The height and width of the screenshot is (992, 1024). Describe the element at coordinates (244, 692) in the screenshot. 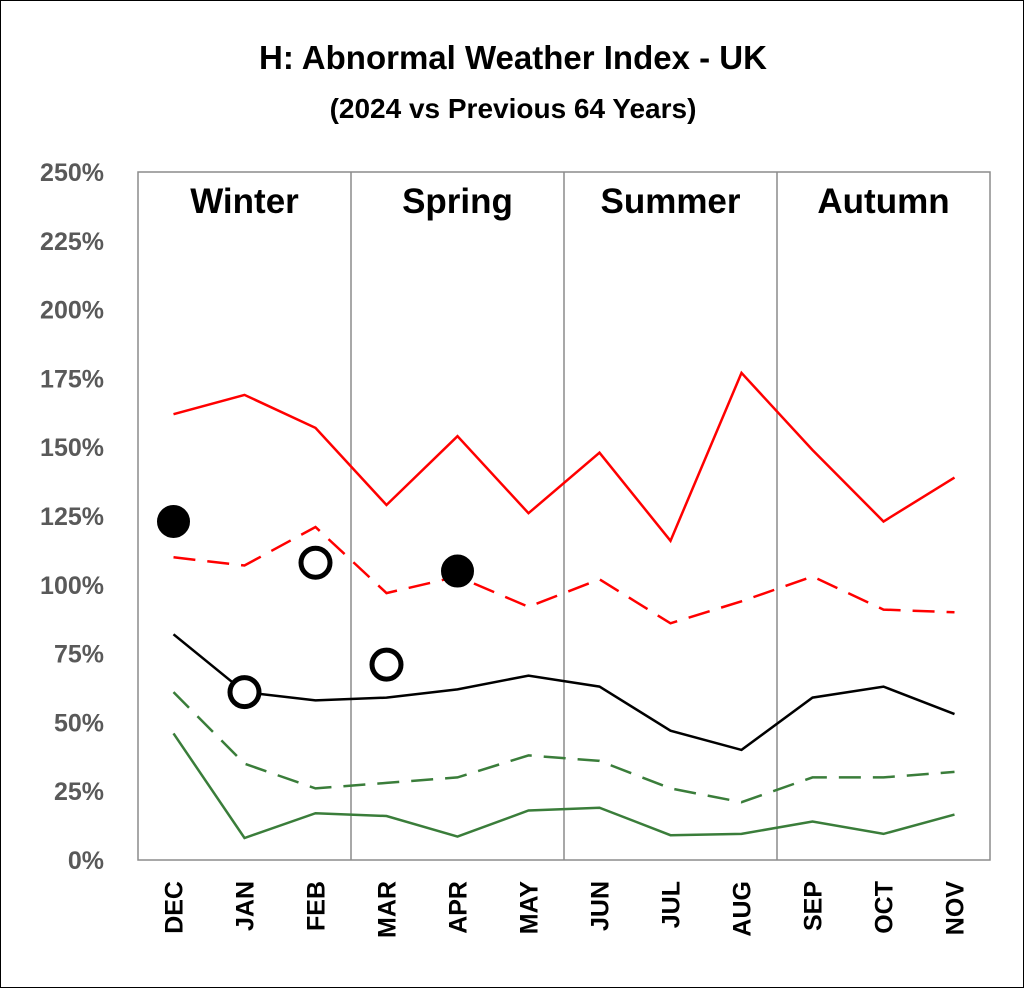

I see `marker-jan-hollow` at that location.